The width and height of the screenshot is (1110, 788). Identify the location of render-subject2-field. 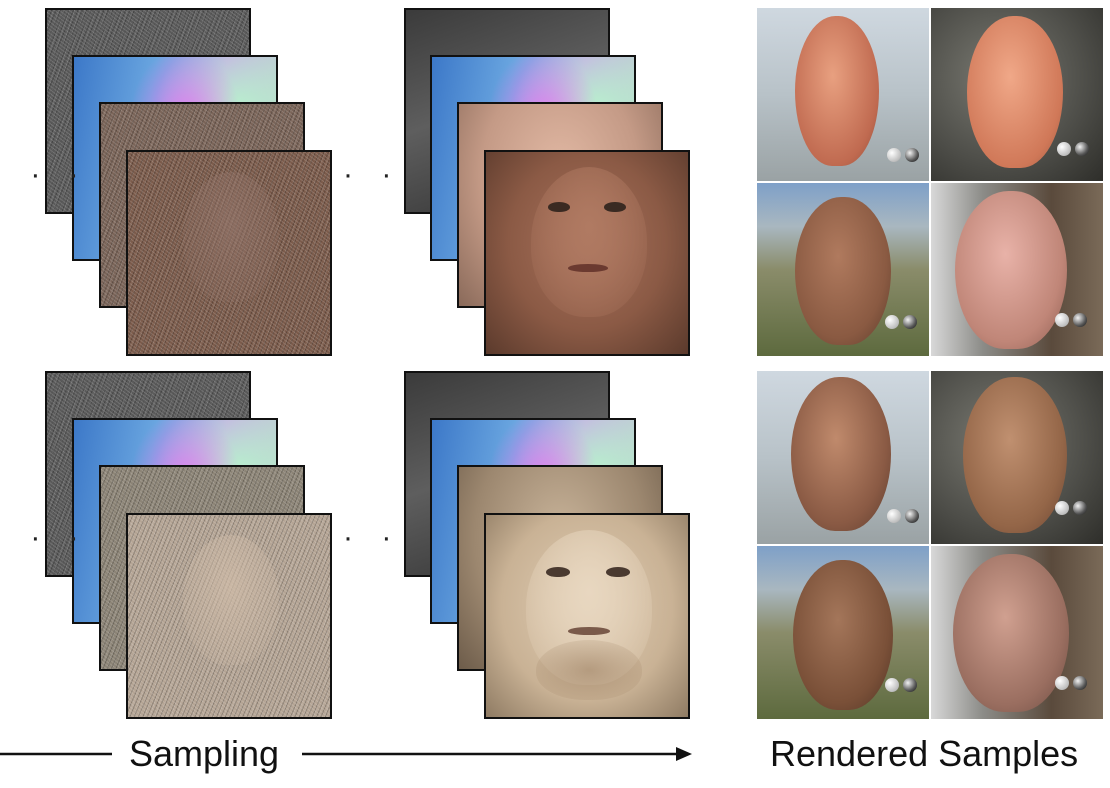
(843, 632).